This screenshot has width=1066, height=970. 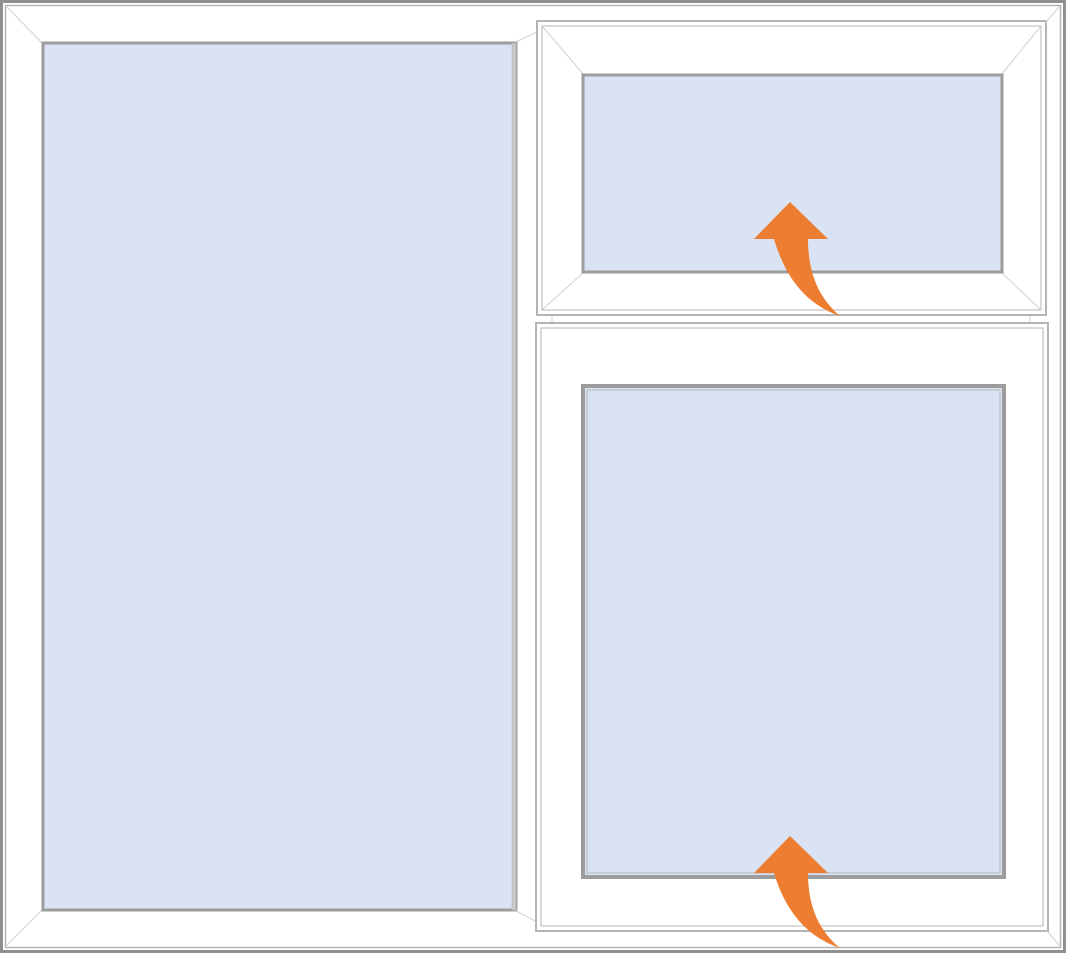 I want to click on top-right-sash, so click(x=791, y=168).